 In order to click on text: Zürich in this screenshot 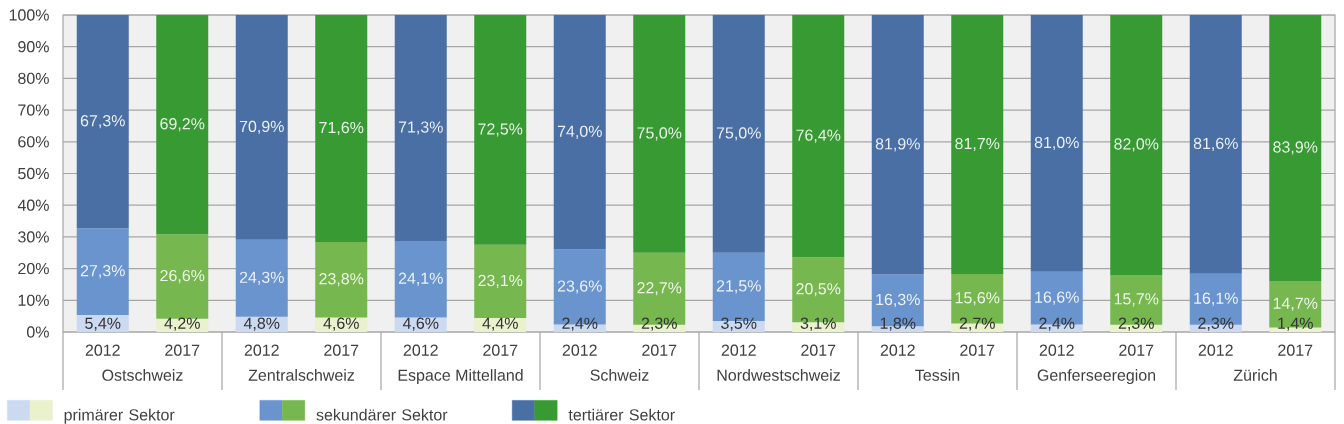, I will do `click(1255, 375)`.